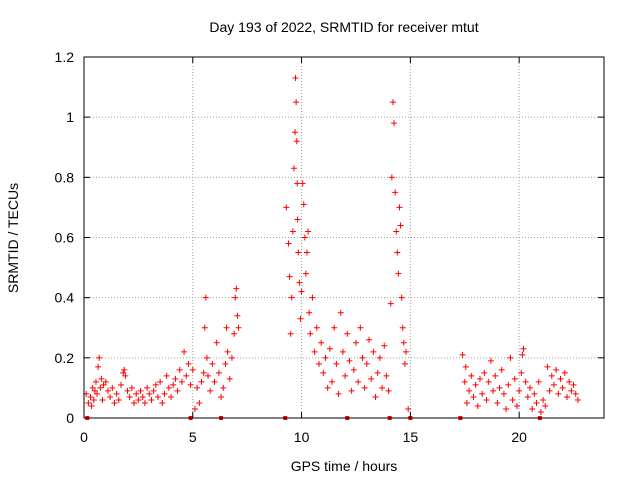 The height and width of the screenshot is (480, 640). Describe the element at coordinates (65, 358) in the screenshot. I see `y-tick-label: 0.2` at that location.